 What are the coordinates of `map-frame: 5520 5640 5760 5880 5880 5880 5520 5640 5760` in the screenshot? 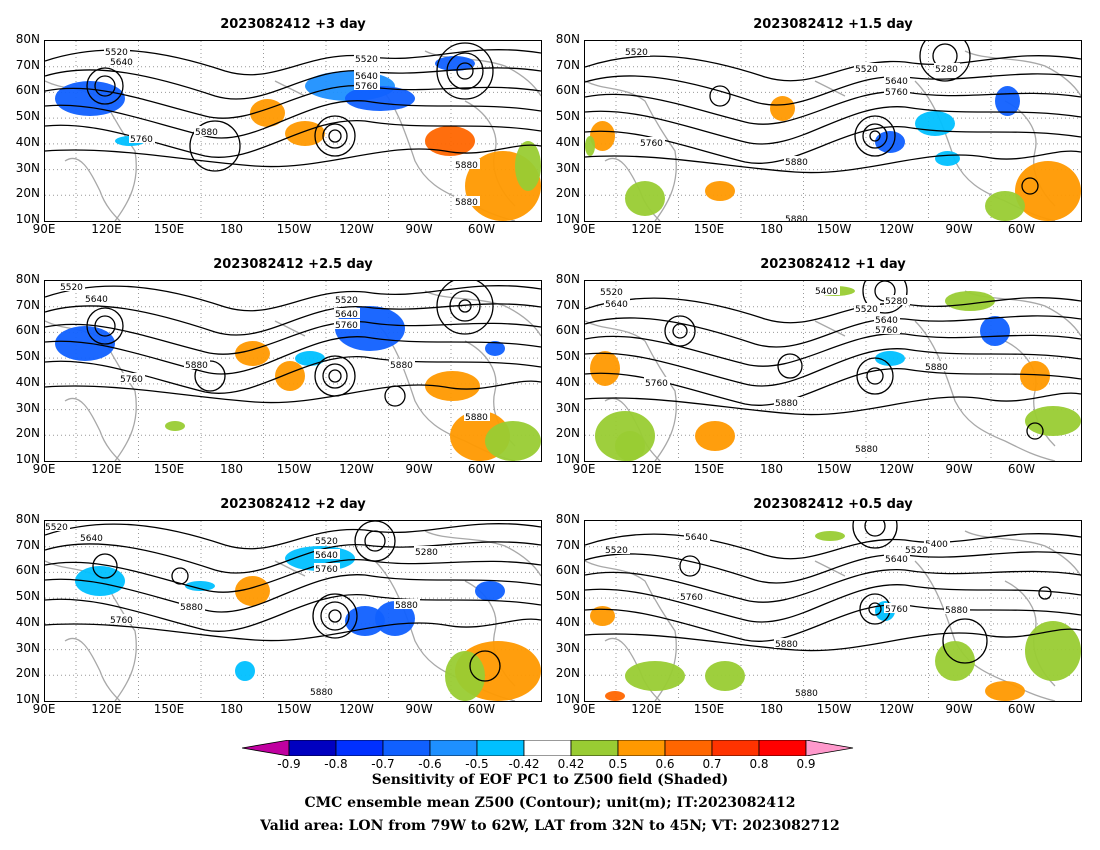 It's located at (293, 131).